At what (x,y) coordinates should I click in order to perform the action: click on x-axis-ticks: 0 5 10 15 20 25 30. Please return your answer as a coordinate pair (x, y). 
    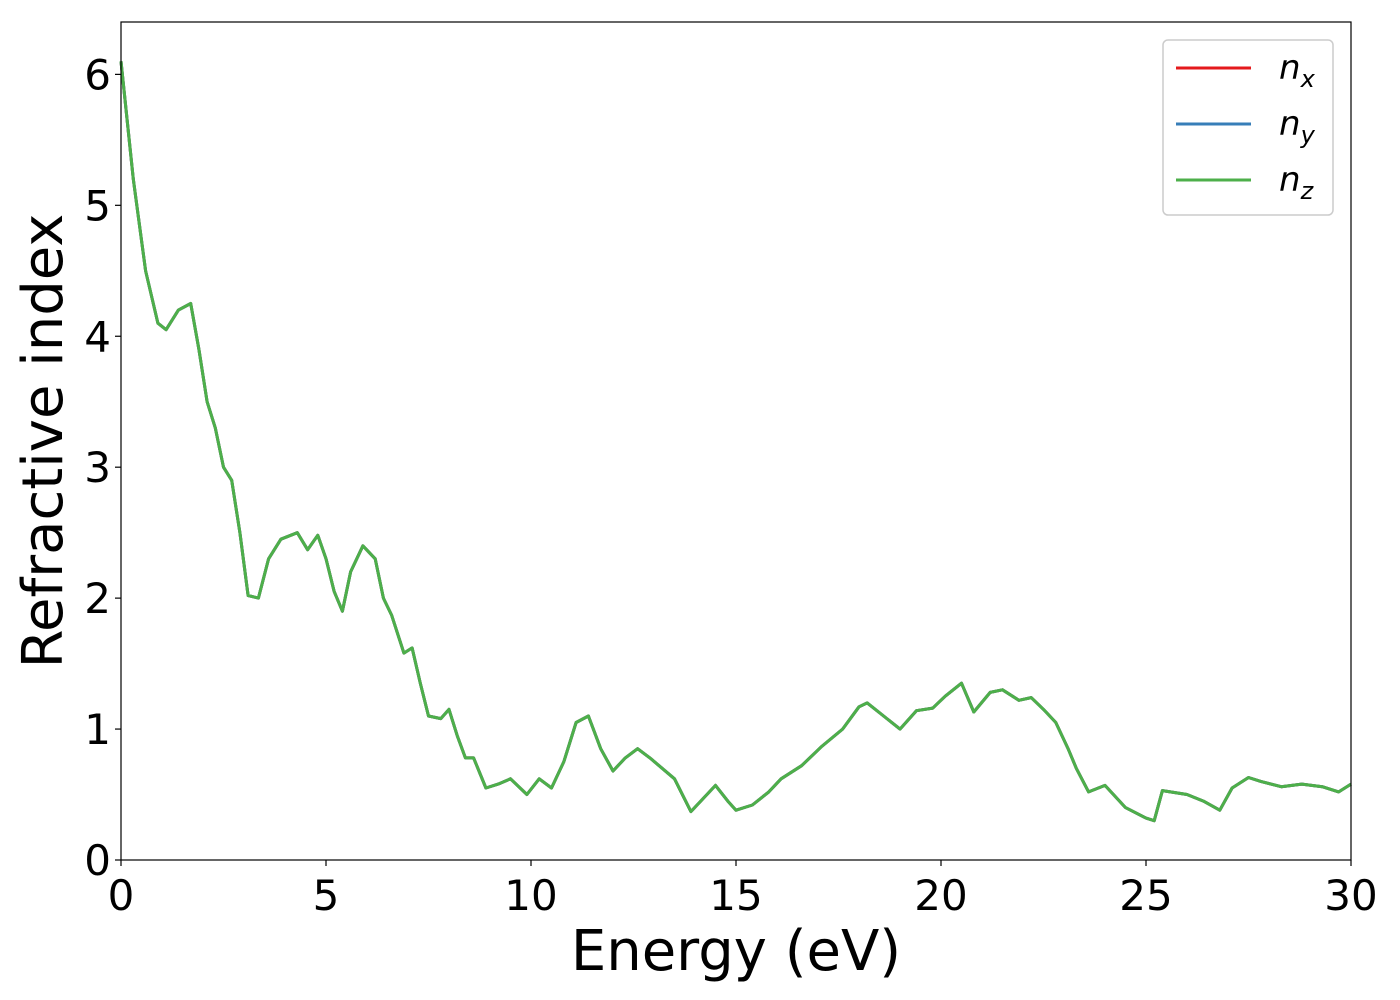
    Looking at the image, I should click on (743, 890).